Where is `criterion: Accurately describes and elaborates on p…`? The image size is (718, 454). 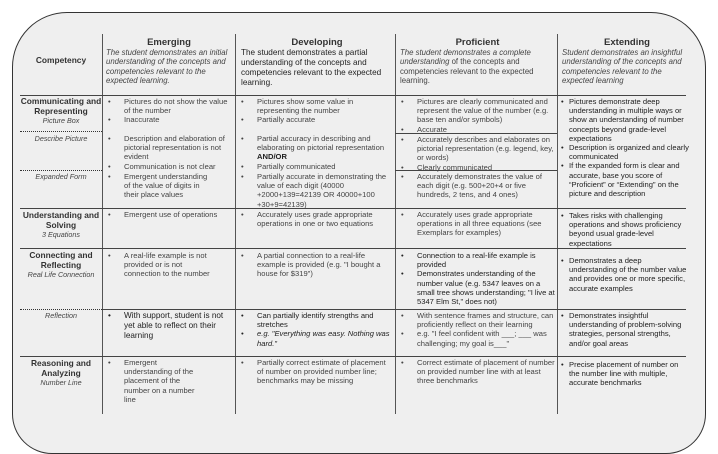
criterion: Accurately describes and elaborates on p… is located at coordinates (476, 149).